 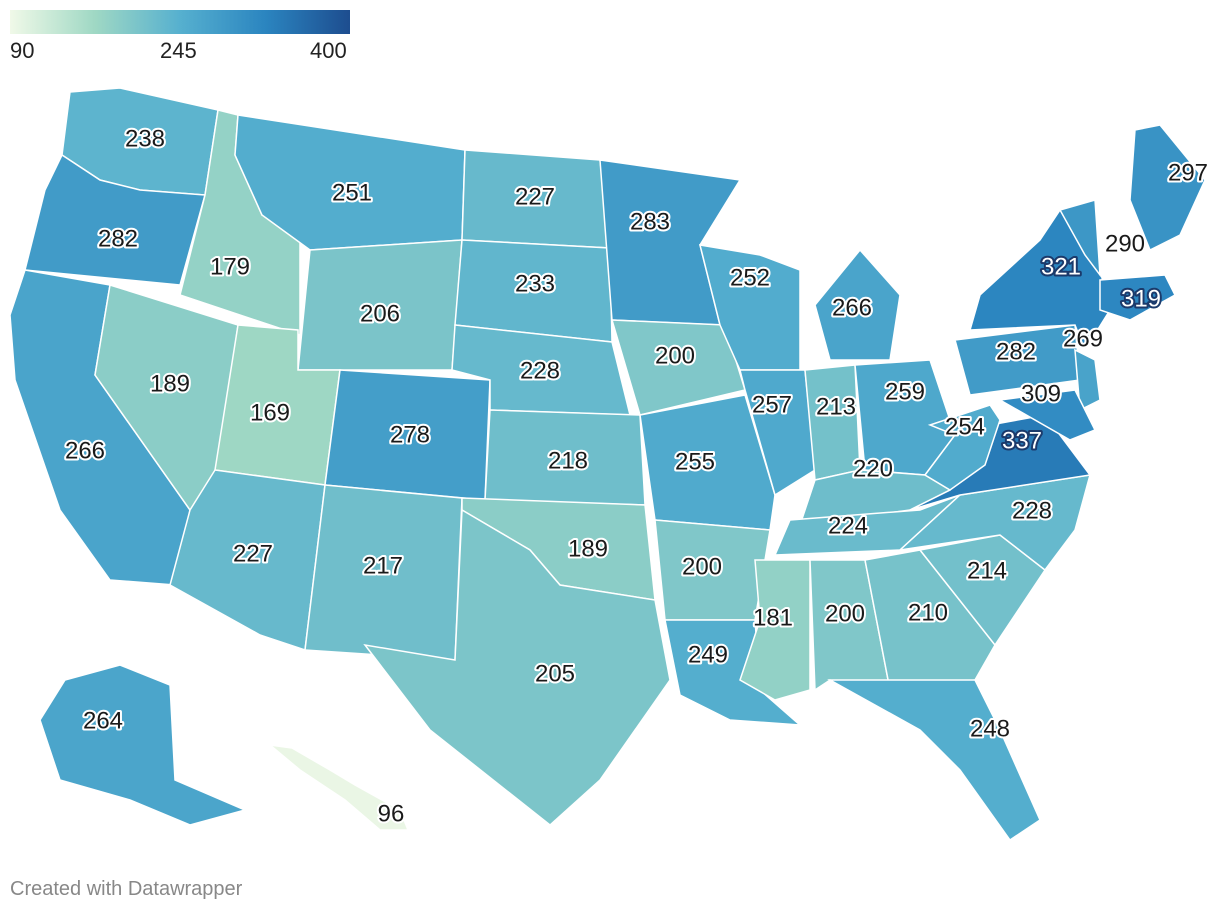 What do you see at coordinates (1141, 298) in the screenshot?
I see `state-value-label-ma: 319` at bounding box center [1141, 298].